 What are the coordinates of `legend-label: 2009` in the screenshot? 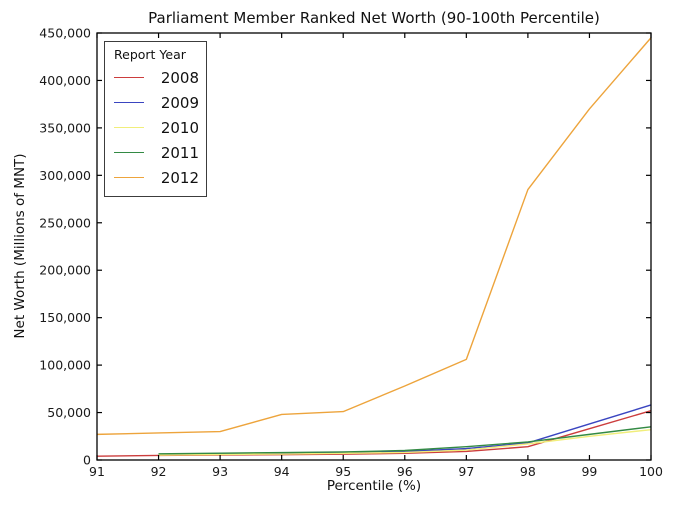 It's located at (179, 102).